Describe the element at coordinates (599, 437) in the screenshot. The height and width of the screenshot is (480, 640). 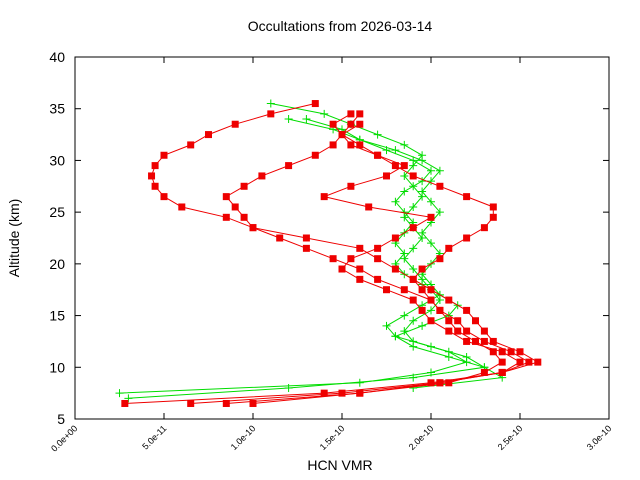
I see `x-tick-label: 3.0e-10` at that location.